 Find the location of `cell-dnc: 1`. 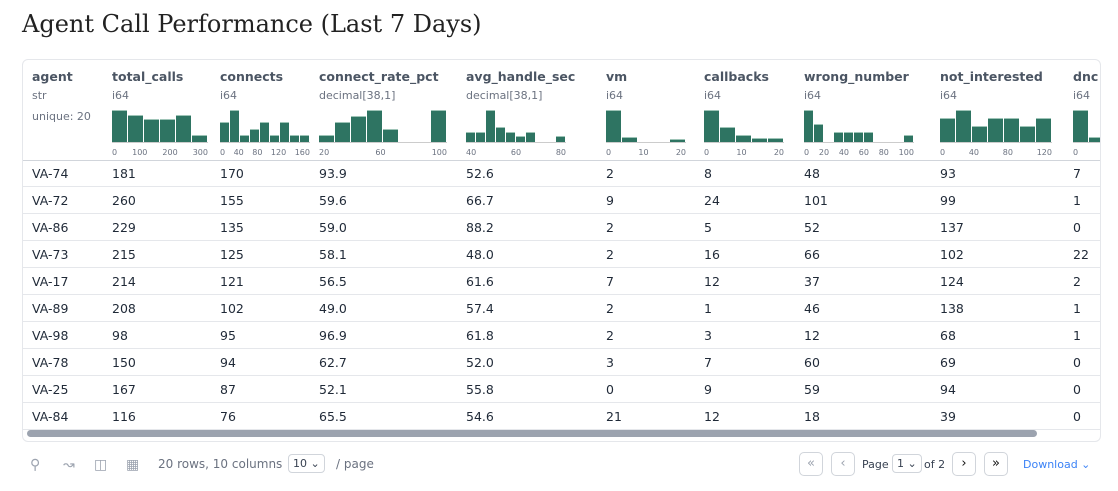

cell-dnc: 1 is located at coordinates (1077, 200).